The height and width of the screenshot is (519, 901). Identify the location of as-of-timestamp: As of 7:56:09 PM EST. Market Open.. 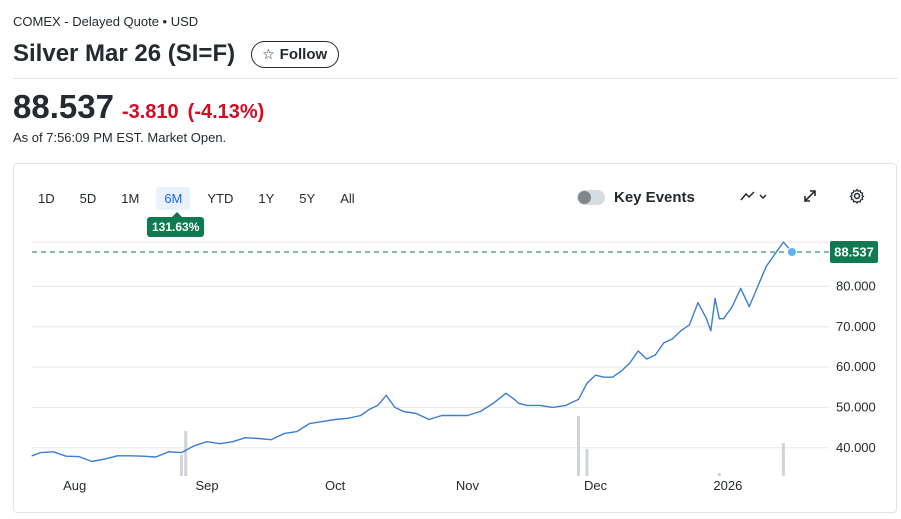
(120, 137).